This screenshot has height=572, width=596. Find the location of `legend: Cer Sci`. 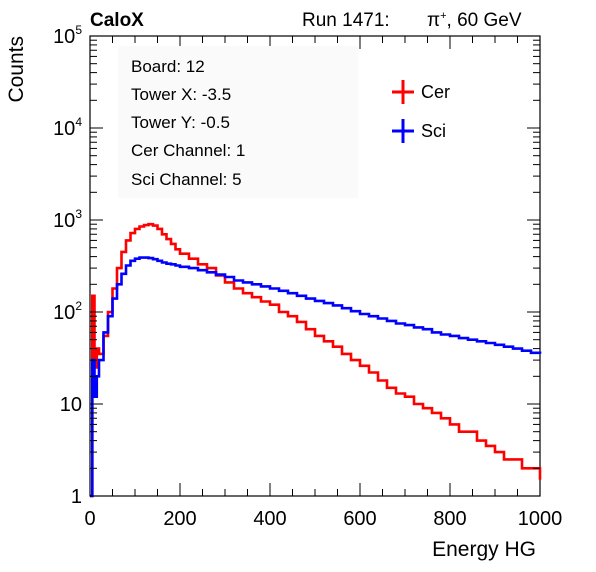

legend: Cer Sci is located at coordinates (421, 111).